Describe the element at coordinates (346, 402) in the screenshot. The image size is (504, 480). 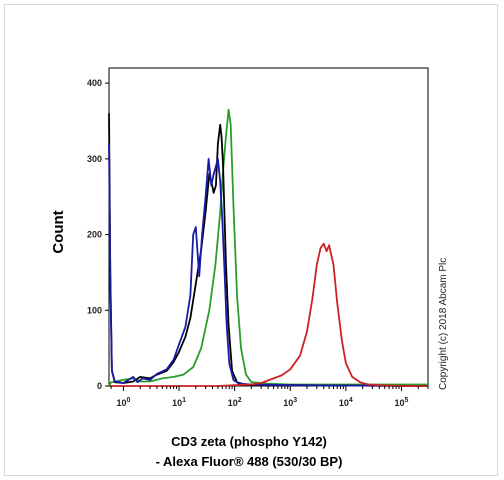
I see `x-tick-label: 10⁴` at that location.